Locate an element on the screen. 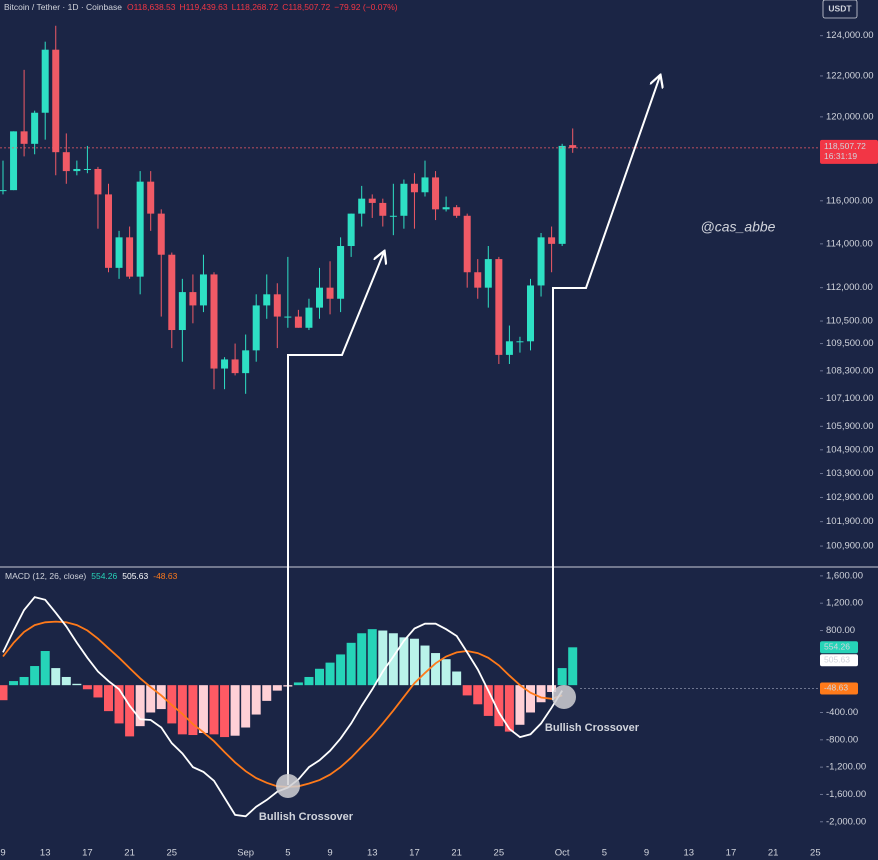 This screenshot has height=860, width=878. x-tick-label: Oct is located at coordinates (562, 853).